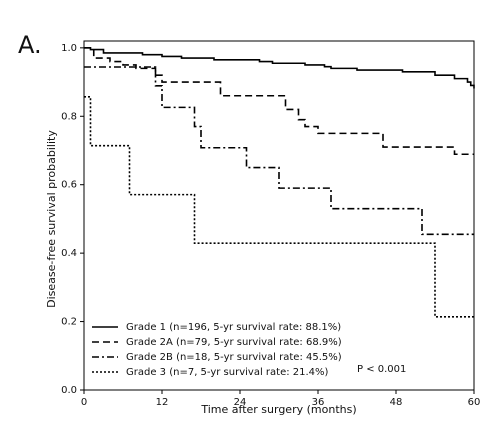 This screenshot has width=500, height=426. Describe the element at coordinates (69, 390) in the screenshot. I see `y-tick-label: 0.0` at that location.